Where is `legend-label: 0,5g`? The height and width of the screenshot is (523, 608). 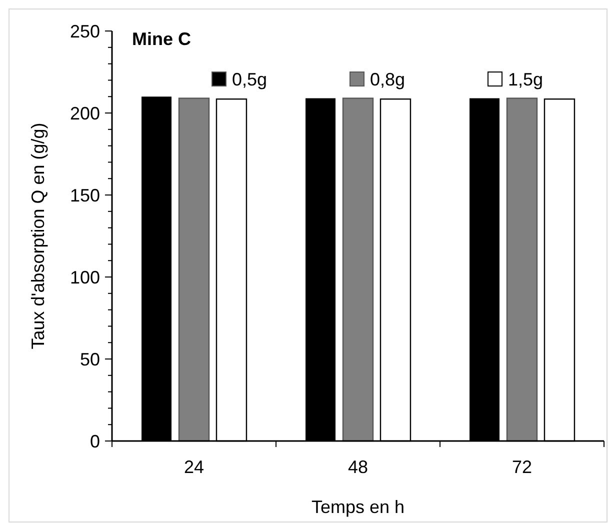 legend-label: 0,5g is located at coordinates (250, 79).